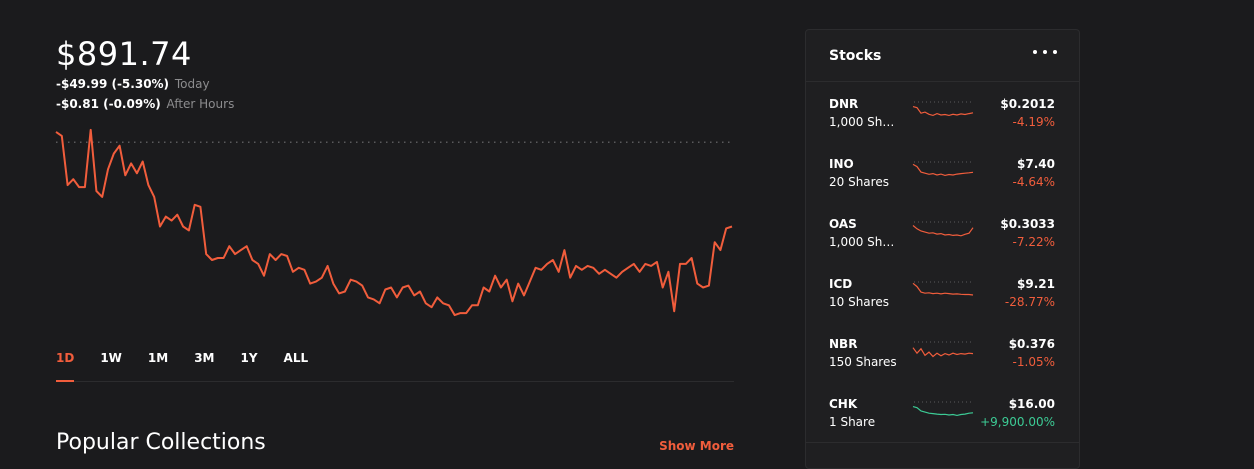  Describe the element at coordinates (204, 358) in the screenshot. I see `tab-3m: 3M` at that location.